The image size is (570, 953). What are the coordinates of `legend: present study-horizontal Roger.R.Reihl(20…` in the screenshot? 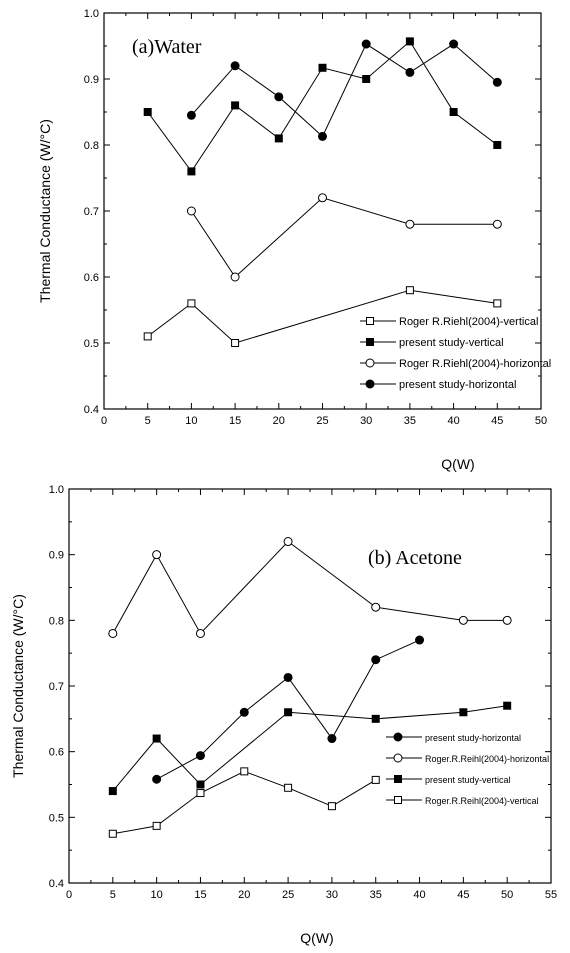 It's located at (467, 769).